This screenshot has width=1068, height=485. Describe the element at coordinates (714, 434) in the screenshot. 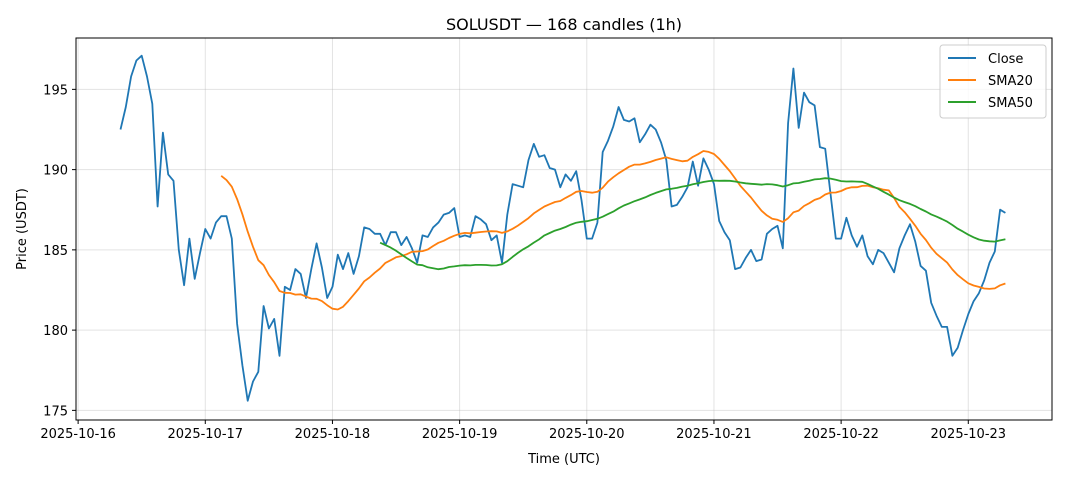

I see `x-tick-label: 2025-10-21` at that location.